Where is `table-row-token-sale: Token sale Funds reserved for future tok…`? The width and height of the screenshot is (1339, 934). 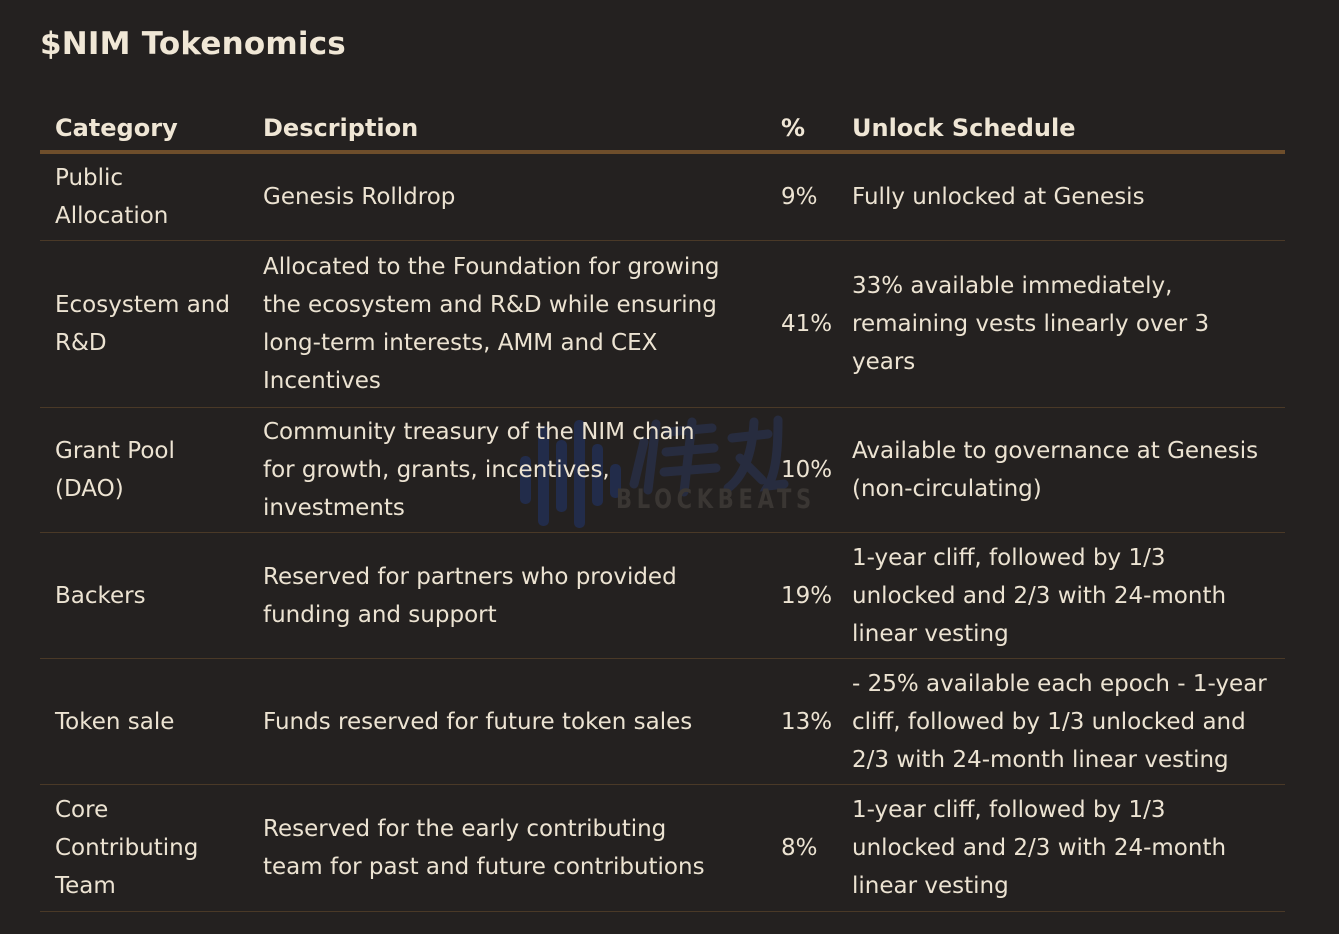
table-row-token-sale: Token sale Funds reserved for future tok… is located at coordinates (662, 722).